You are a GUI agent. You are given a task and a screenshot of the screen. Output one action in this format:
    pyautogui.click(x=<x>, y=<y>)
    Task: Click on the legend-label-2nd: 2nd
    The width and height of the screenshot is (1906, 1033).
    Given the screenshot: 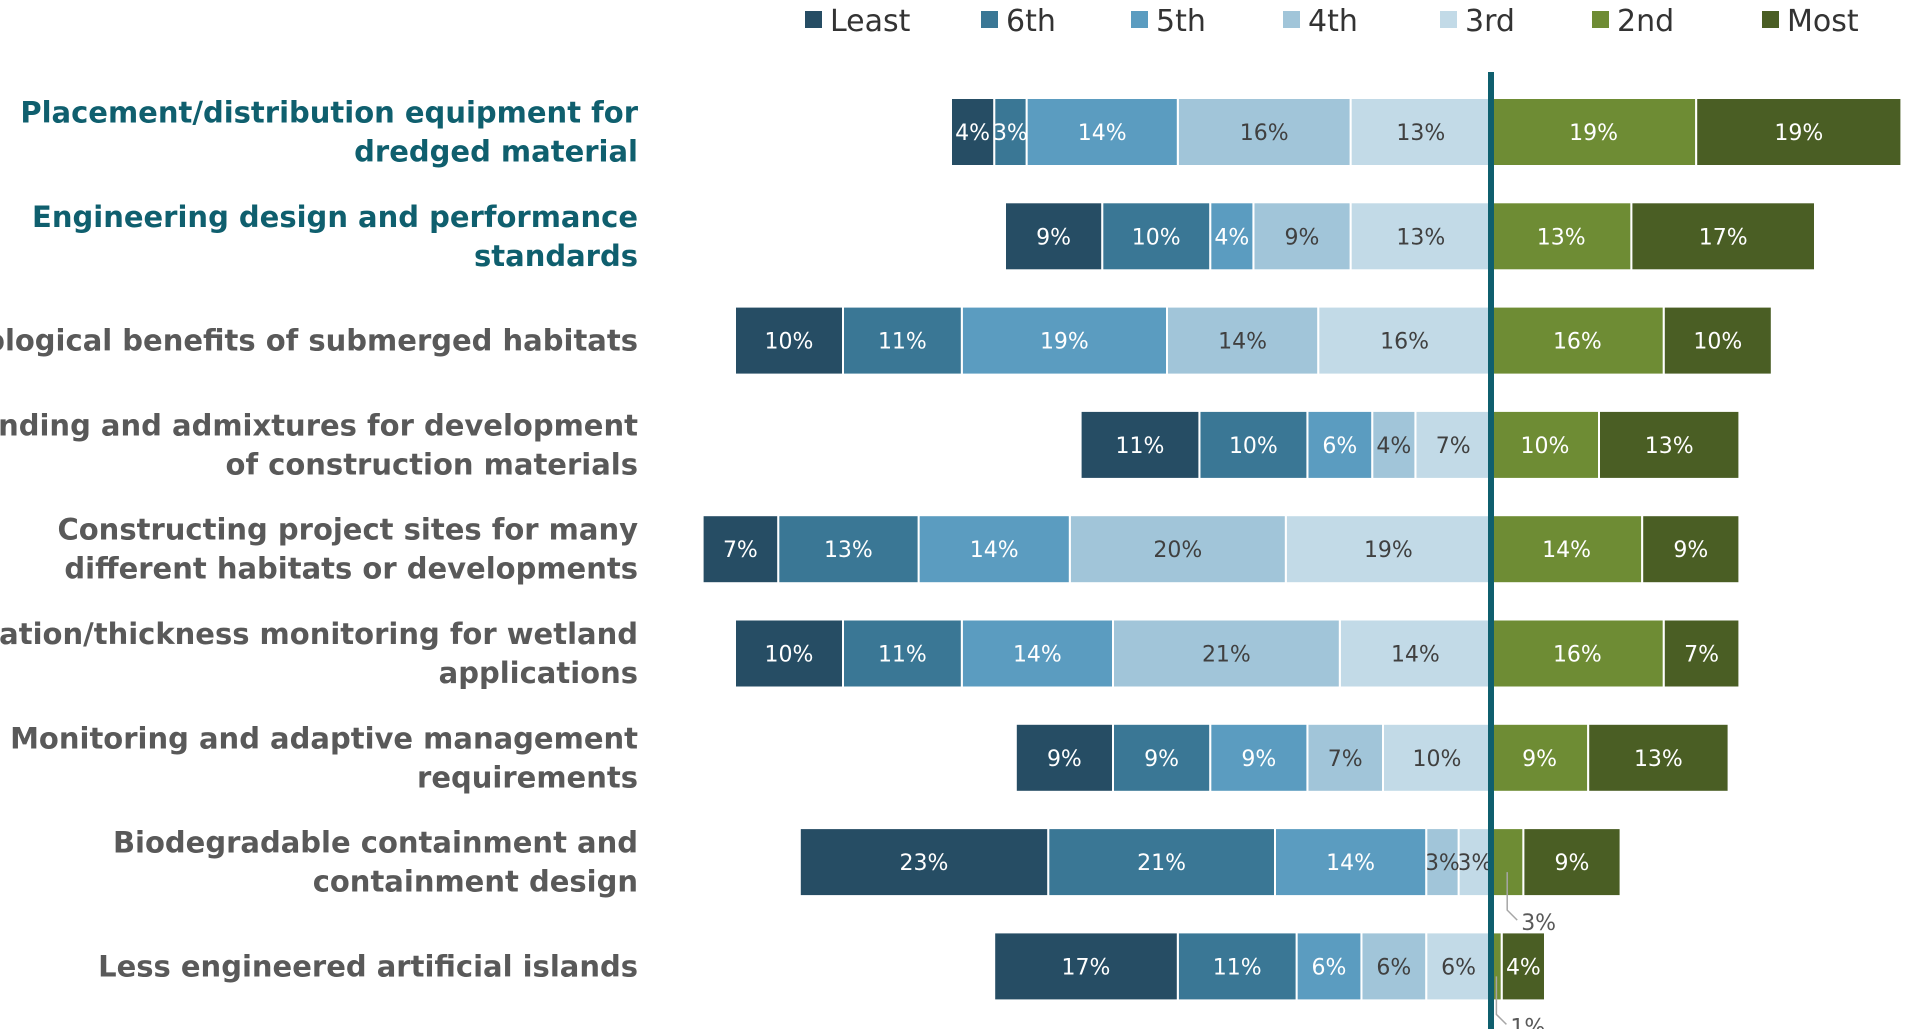 What is the action you would take?
    pyautogui.click(x=1645, y=21)
    